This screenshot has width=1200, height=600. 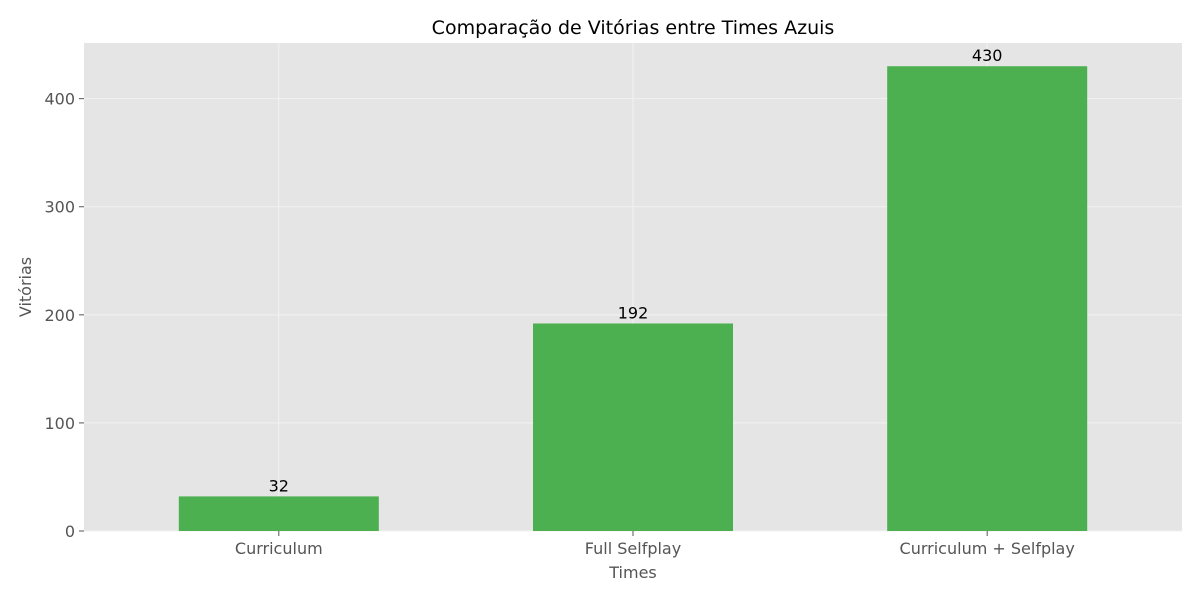 What do you see at coordinates (70, 531) in the screenshot?
I see `y-tick-label: 0` at bounding box center [70, 531].